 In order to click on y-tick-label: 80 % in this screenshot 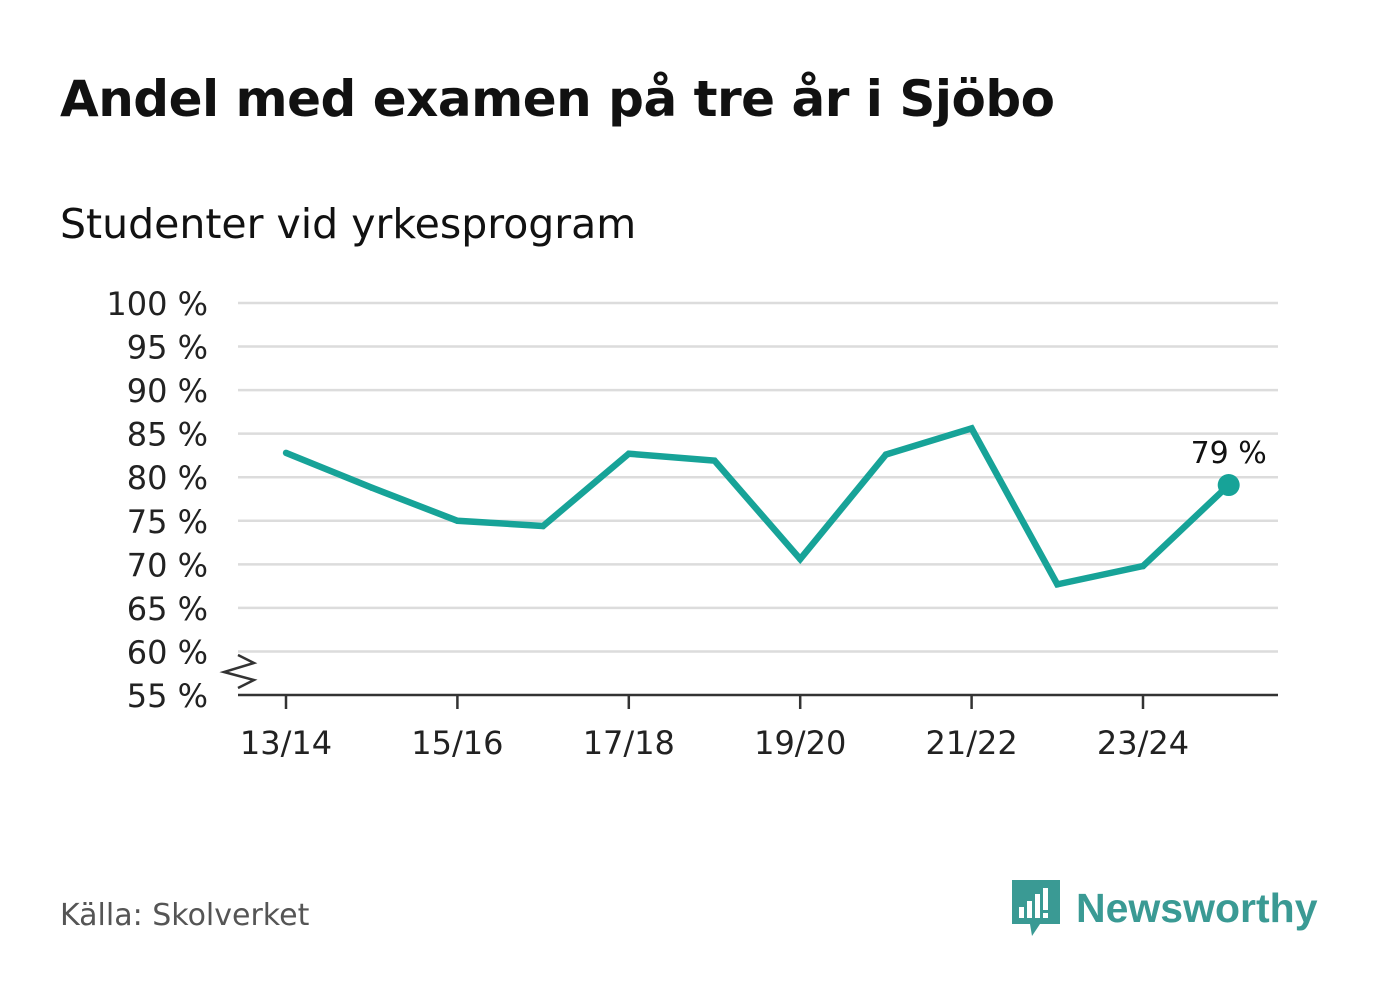, I will do `click(167, 478)`.